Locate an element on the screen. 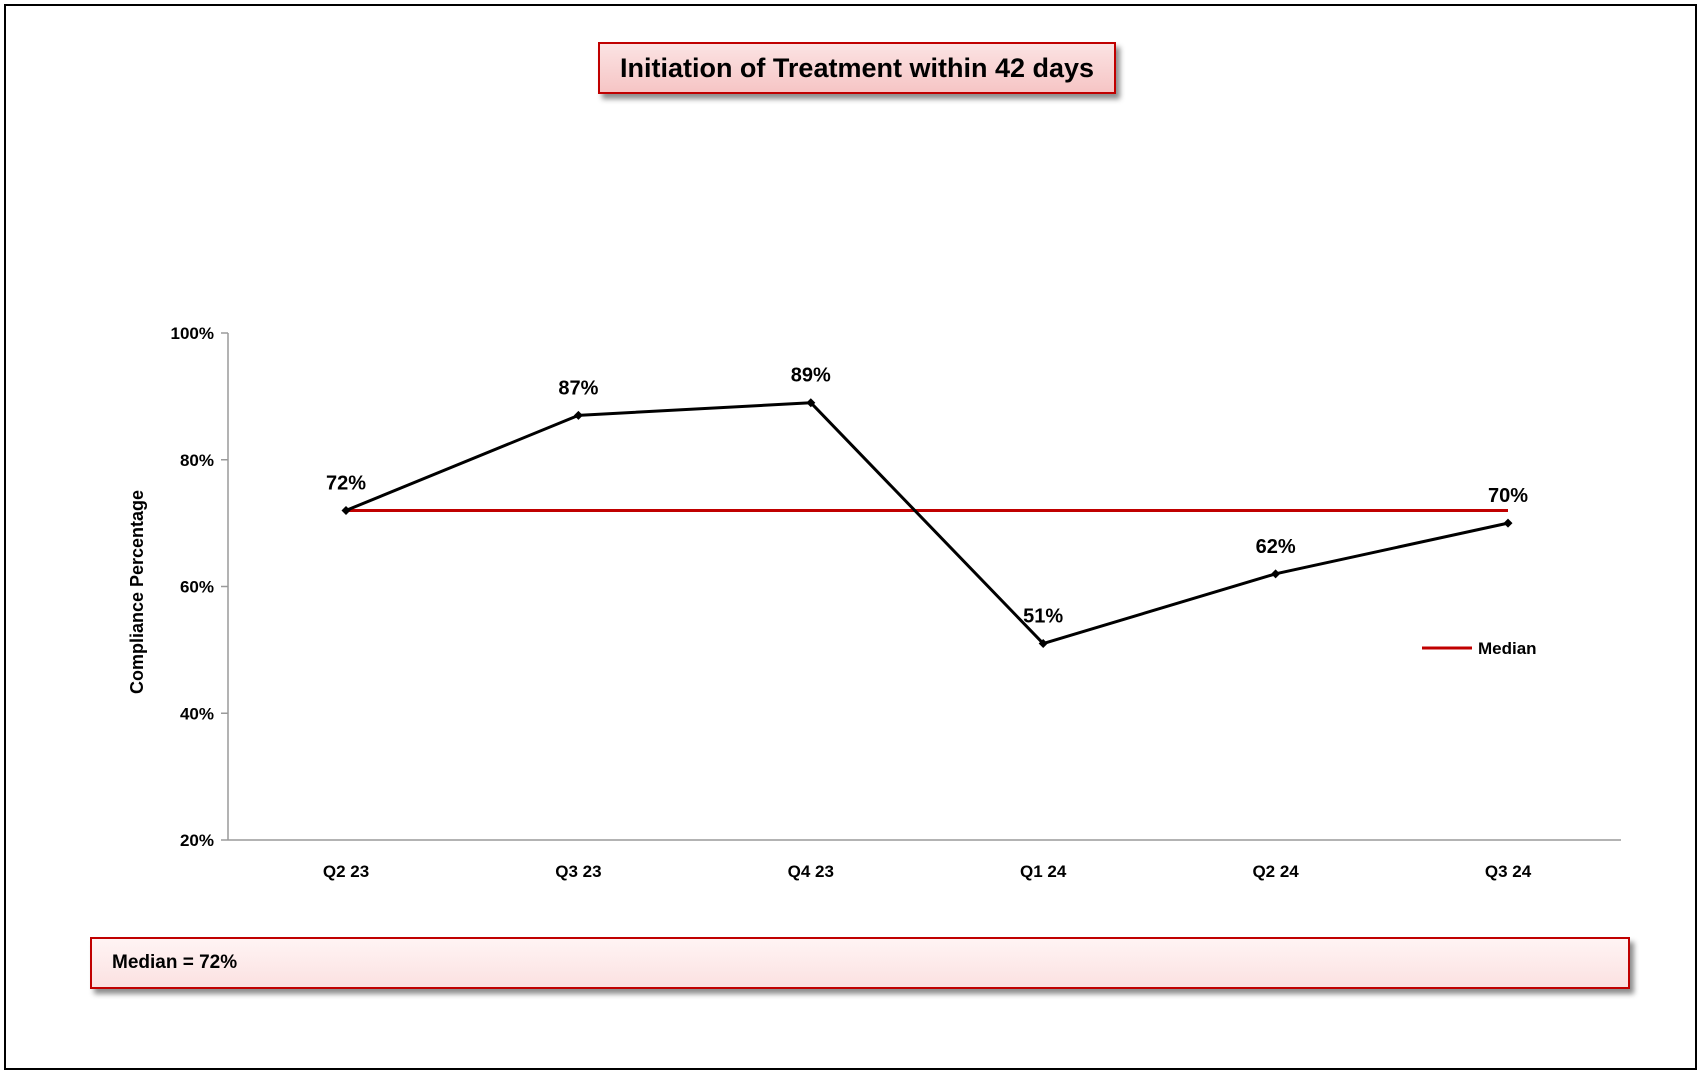 Image resolution: width=1704 pixels, height=1074 pixels. x-tick-label: Q4 23 is located at coordinates (811, 871).